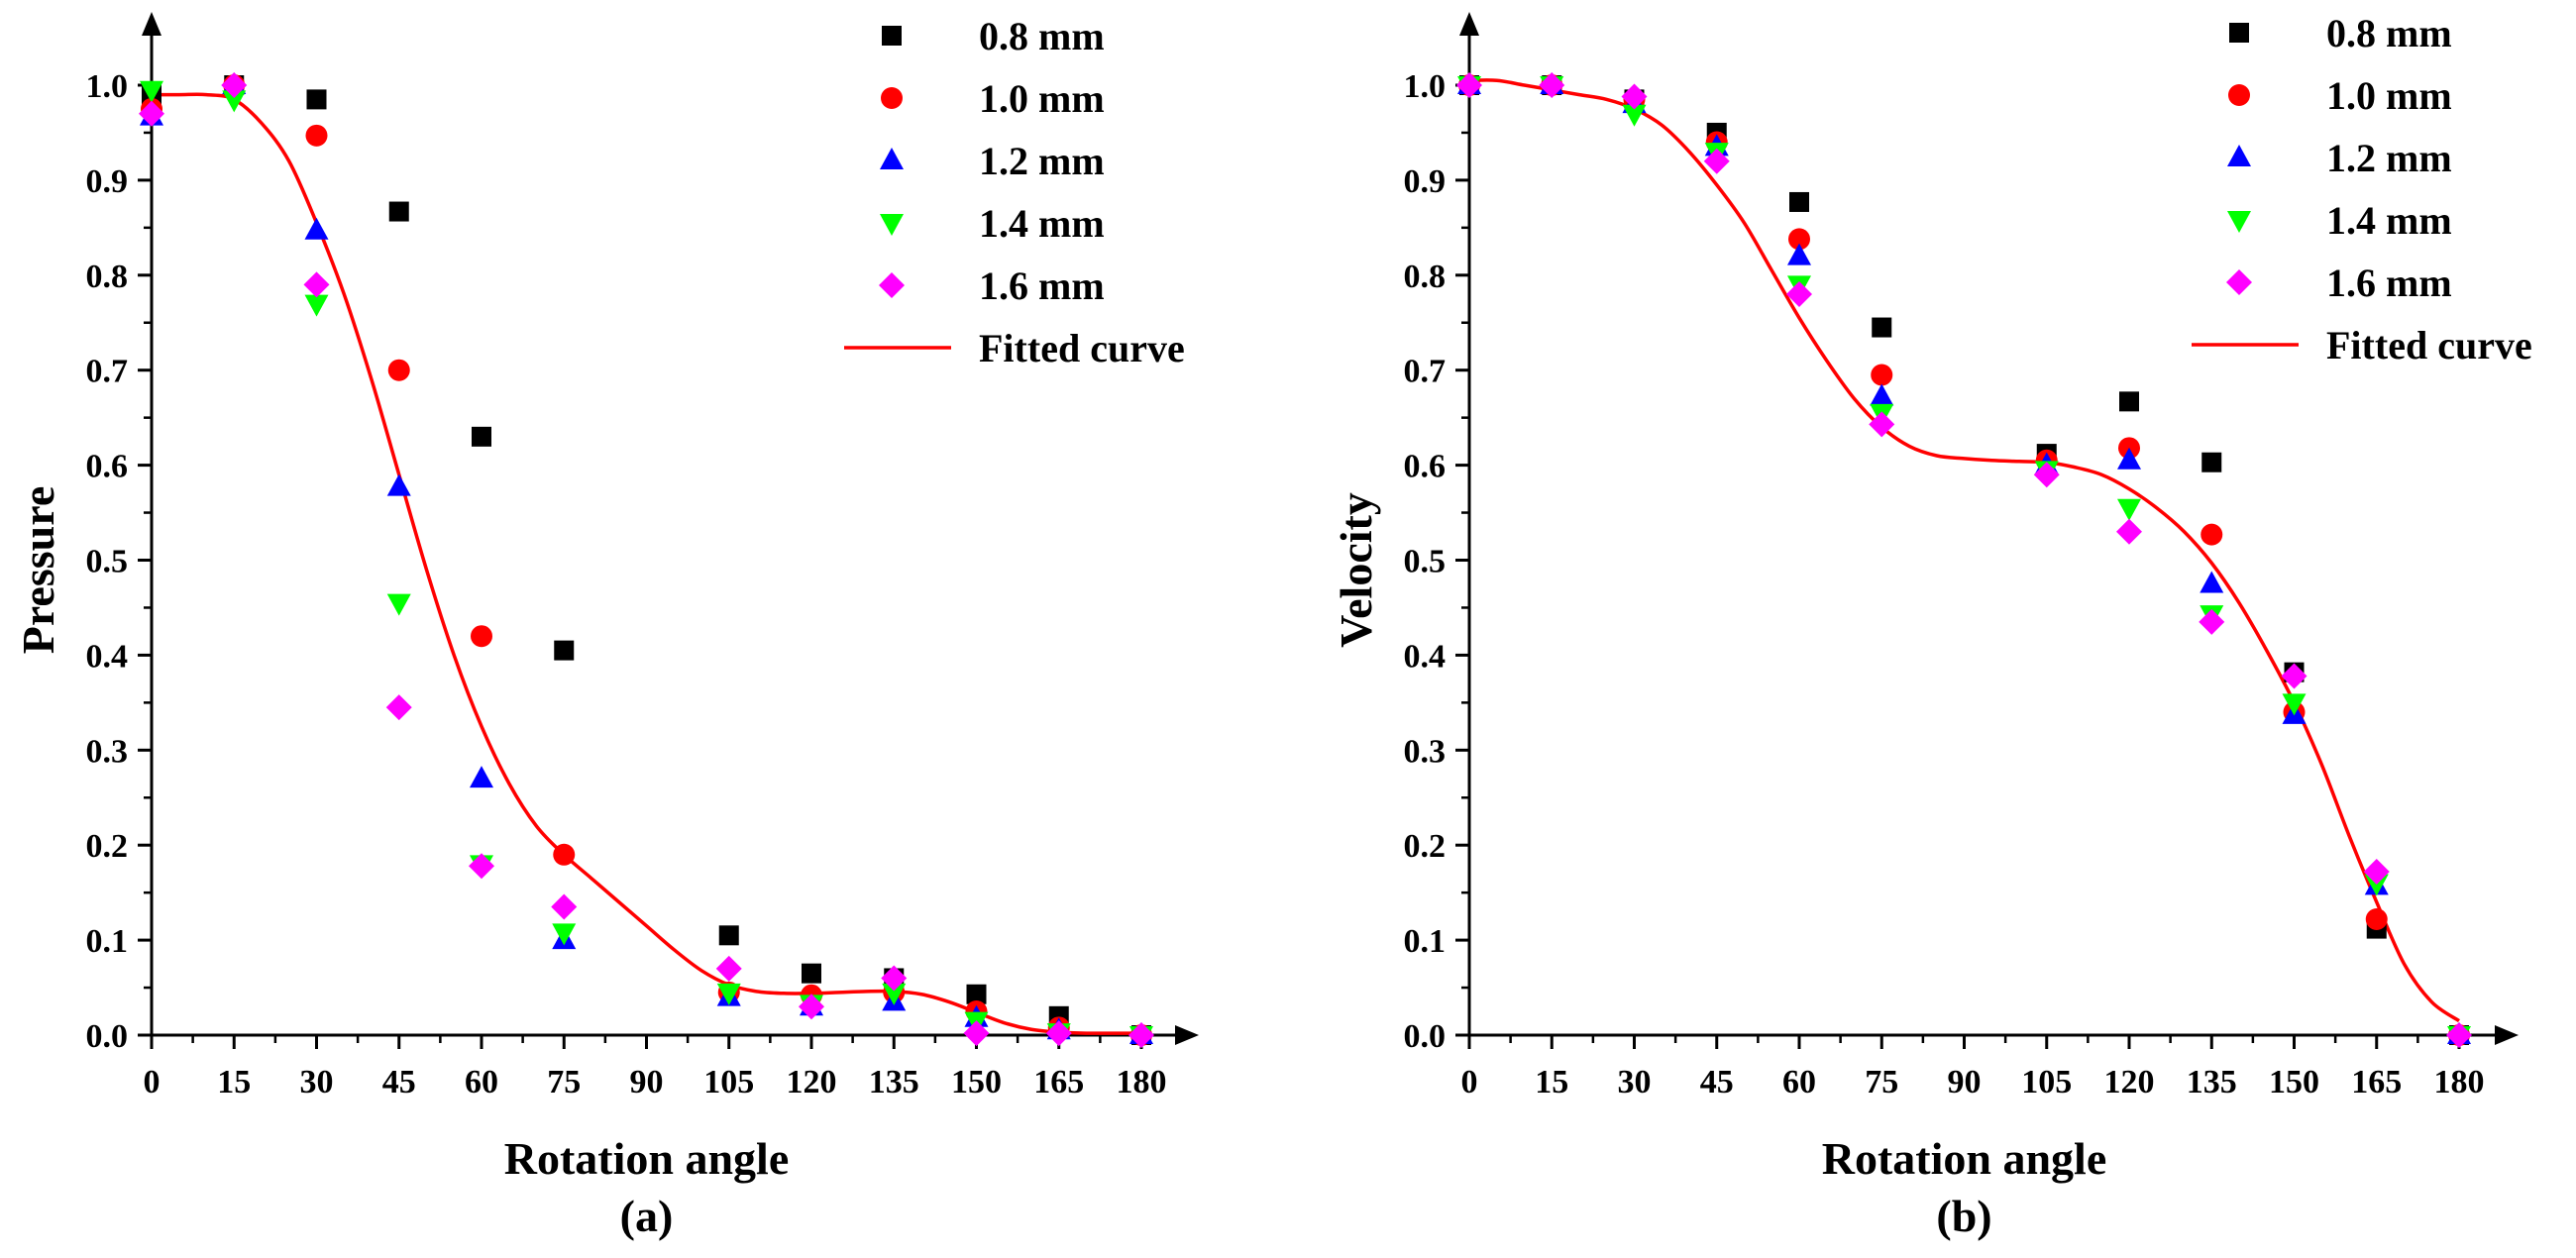  Describe the element at coordinates (1425, 846) in the screenshot. I see `y-tick-label: 0.2` at that location.